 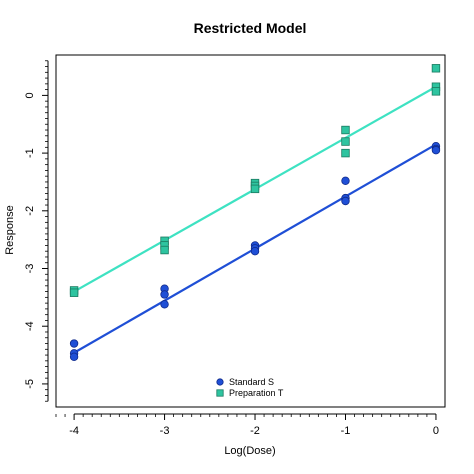 What do you see at coordinates (250, 28) in the screenshot?
I see `chart-title: Restricted Model` at bounding box center [250, 28].